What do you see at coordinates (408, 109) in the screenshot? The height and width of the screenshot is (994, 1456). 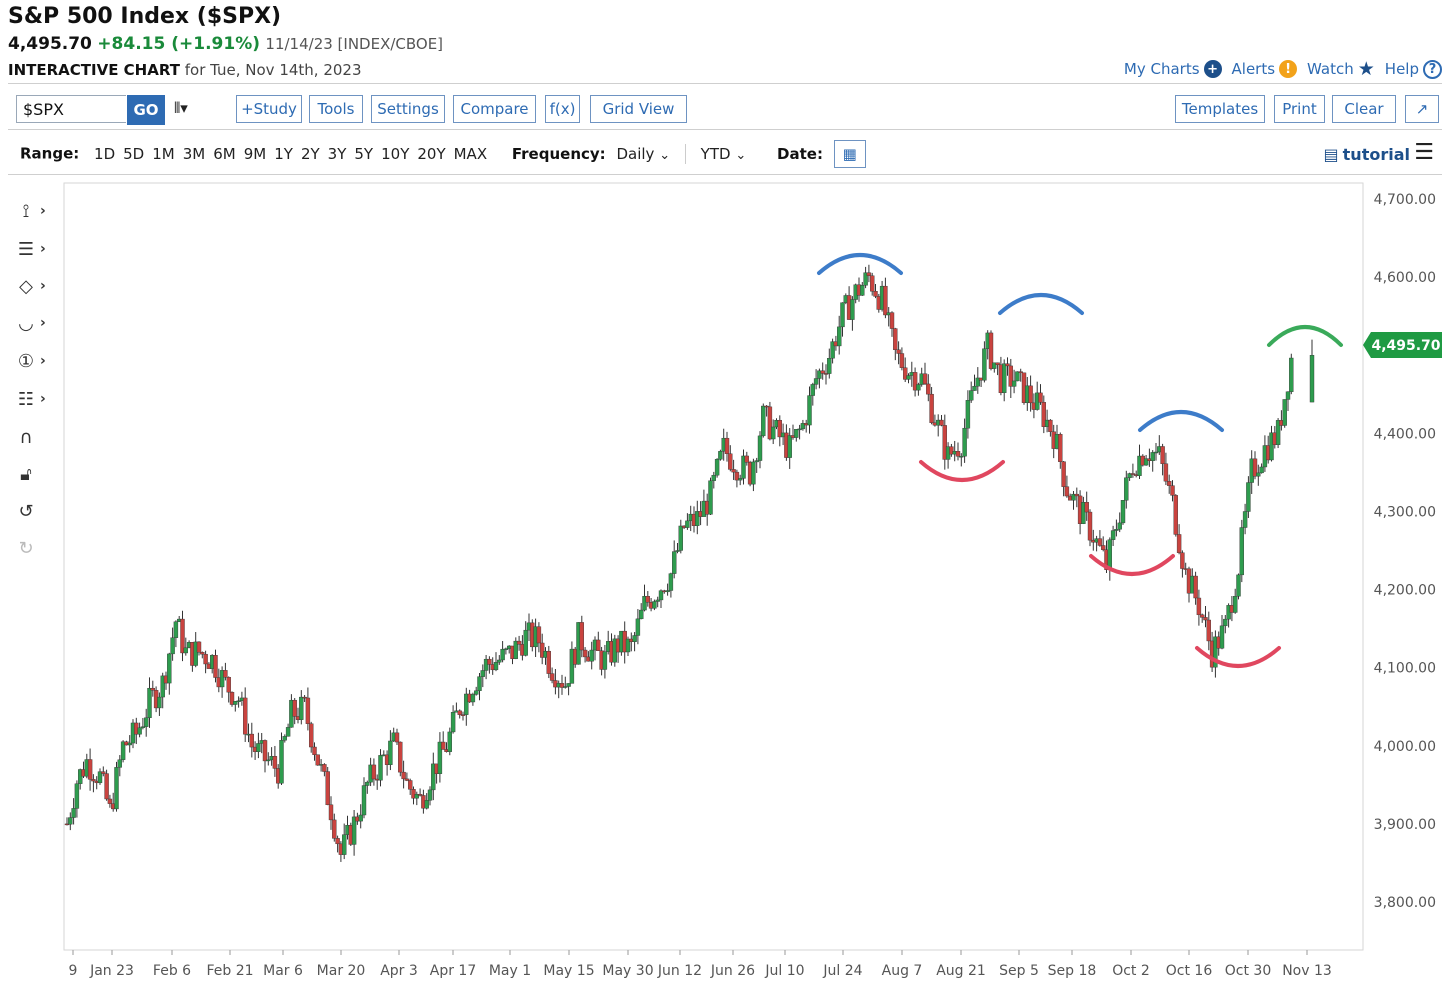 I see `settings-button: Settings` at bounding box center [408, 109].